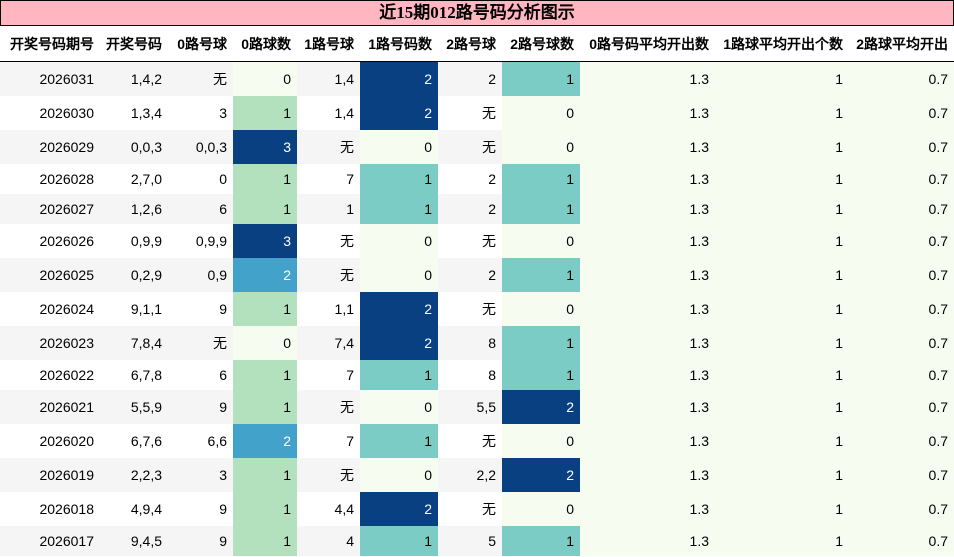 This screenshot has width=954, height=557. I want to click on table-cell: 7,4, so click(328, 342).